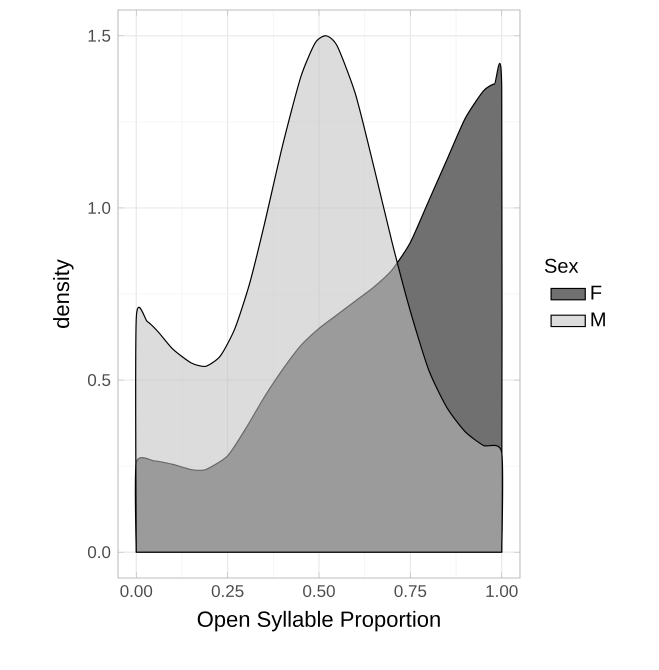  I want to click on x-tick-label: 1.00, so click(502, 591).